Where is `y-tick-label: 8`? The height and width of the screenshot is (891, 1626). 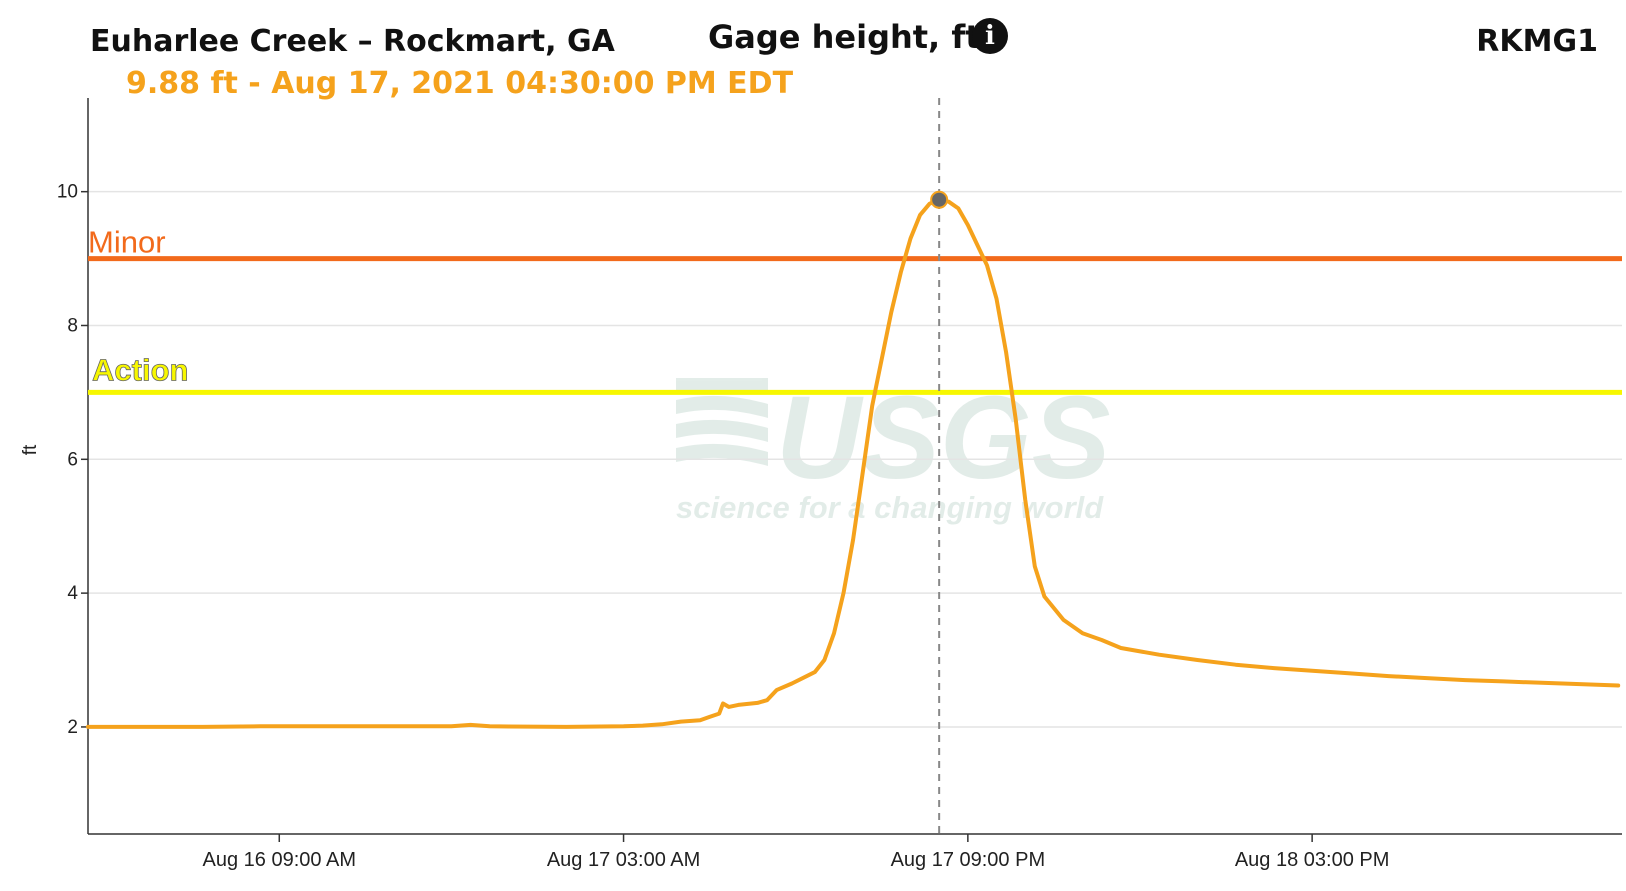 y-tick-label: 8 is located at coordinates (72, 325).